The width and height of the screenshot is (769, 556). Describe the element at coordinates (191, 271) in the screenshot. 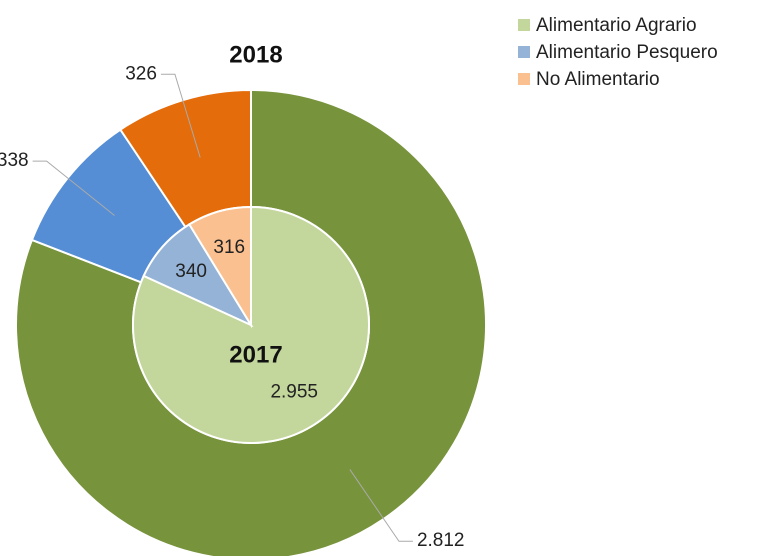

I see `data-label: 340` at that location.